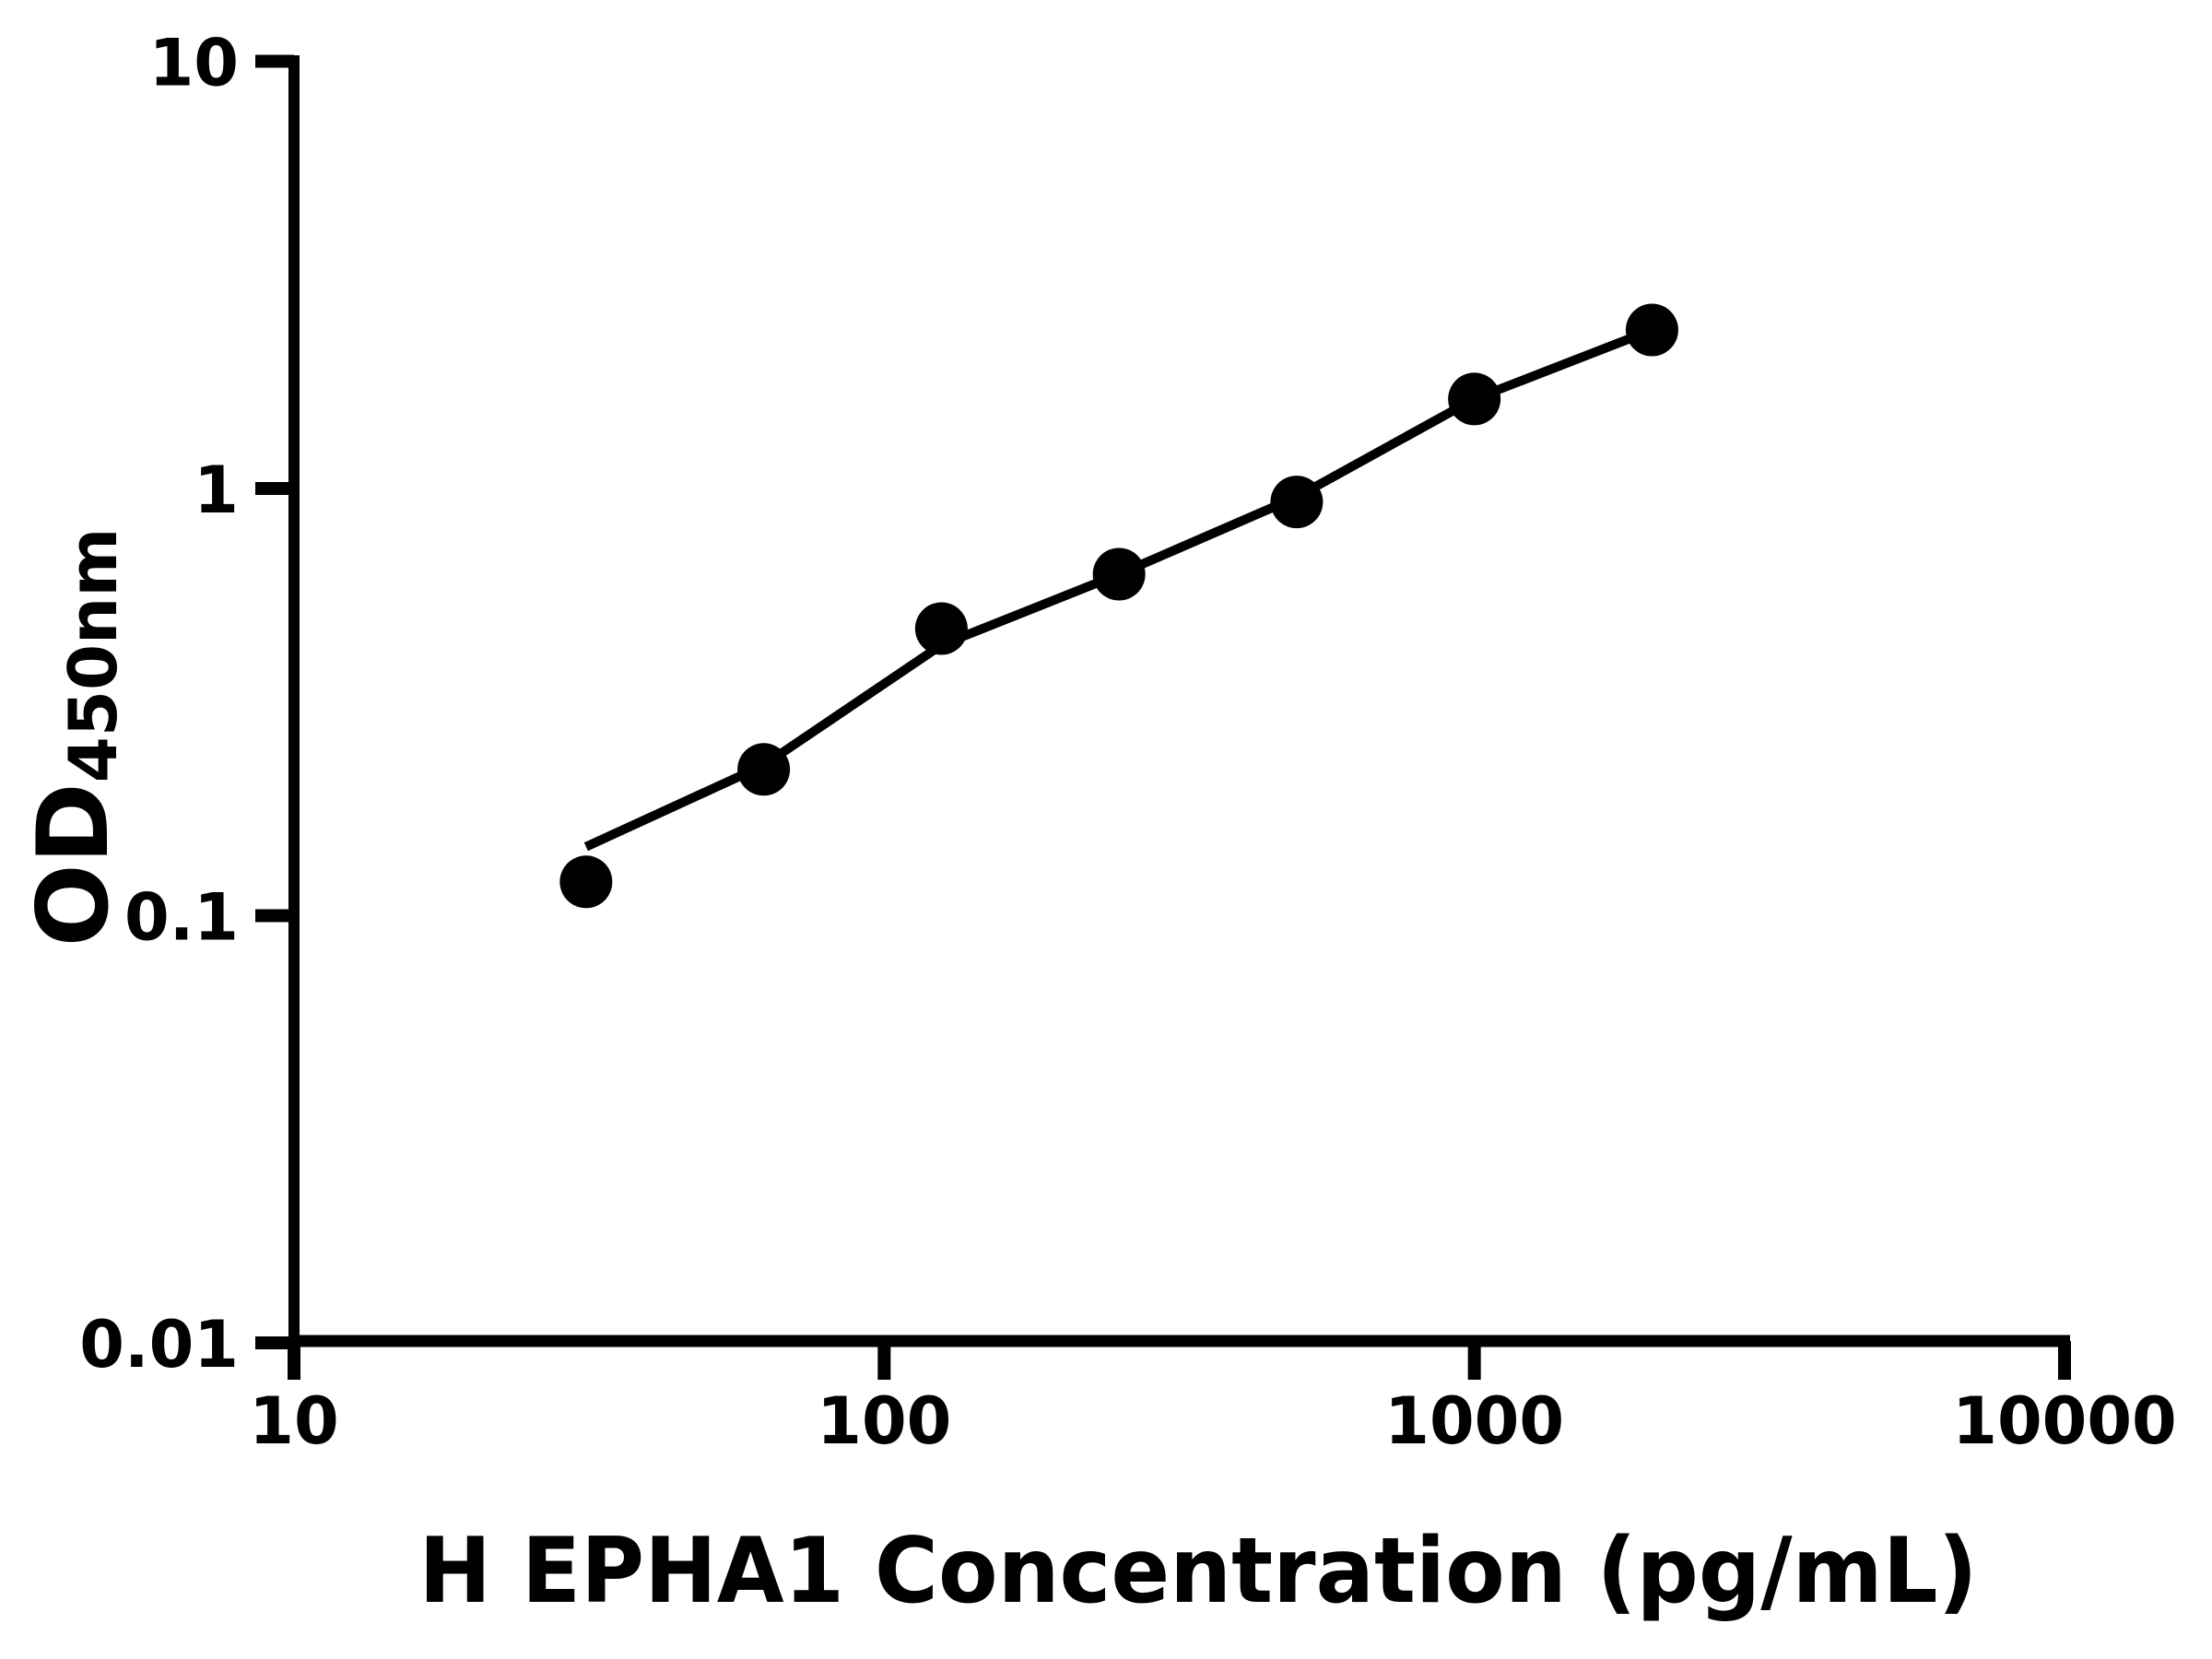 The width and height of the screenshot is (2212, 1659). Describe the element at coordinates (293, 1421) in the screenshot. I see `x-tick-label: 10` at that location.